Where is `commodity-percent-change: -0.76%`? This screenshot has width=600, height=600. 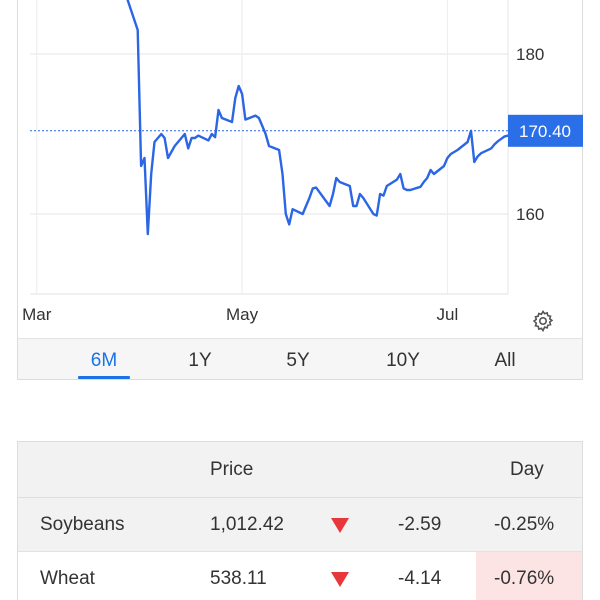
commodity-percent-change: -0.76% is located at coordinates (524, 578).